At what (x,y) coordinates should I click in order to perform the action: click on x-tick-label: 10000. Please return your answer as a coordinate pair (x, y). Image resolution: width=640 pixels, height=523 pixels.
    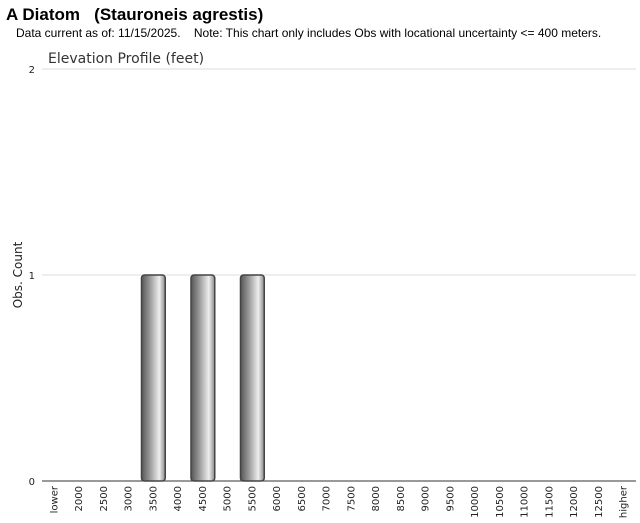
    Looking at the image, I should click on (475, 502).